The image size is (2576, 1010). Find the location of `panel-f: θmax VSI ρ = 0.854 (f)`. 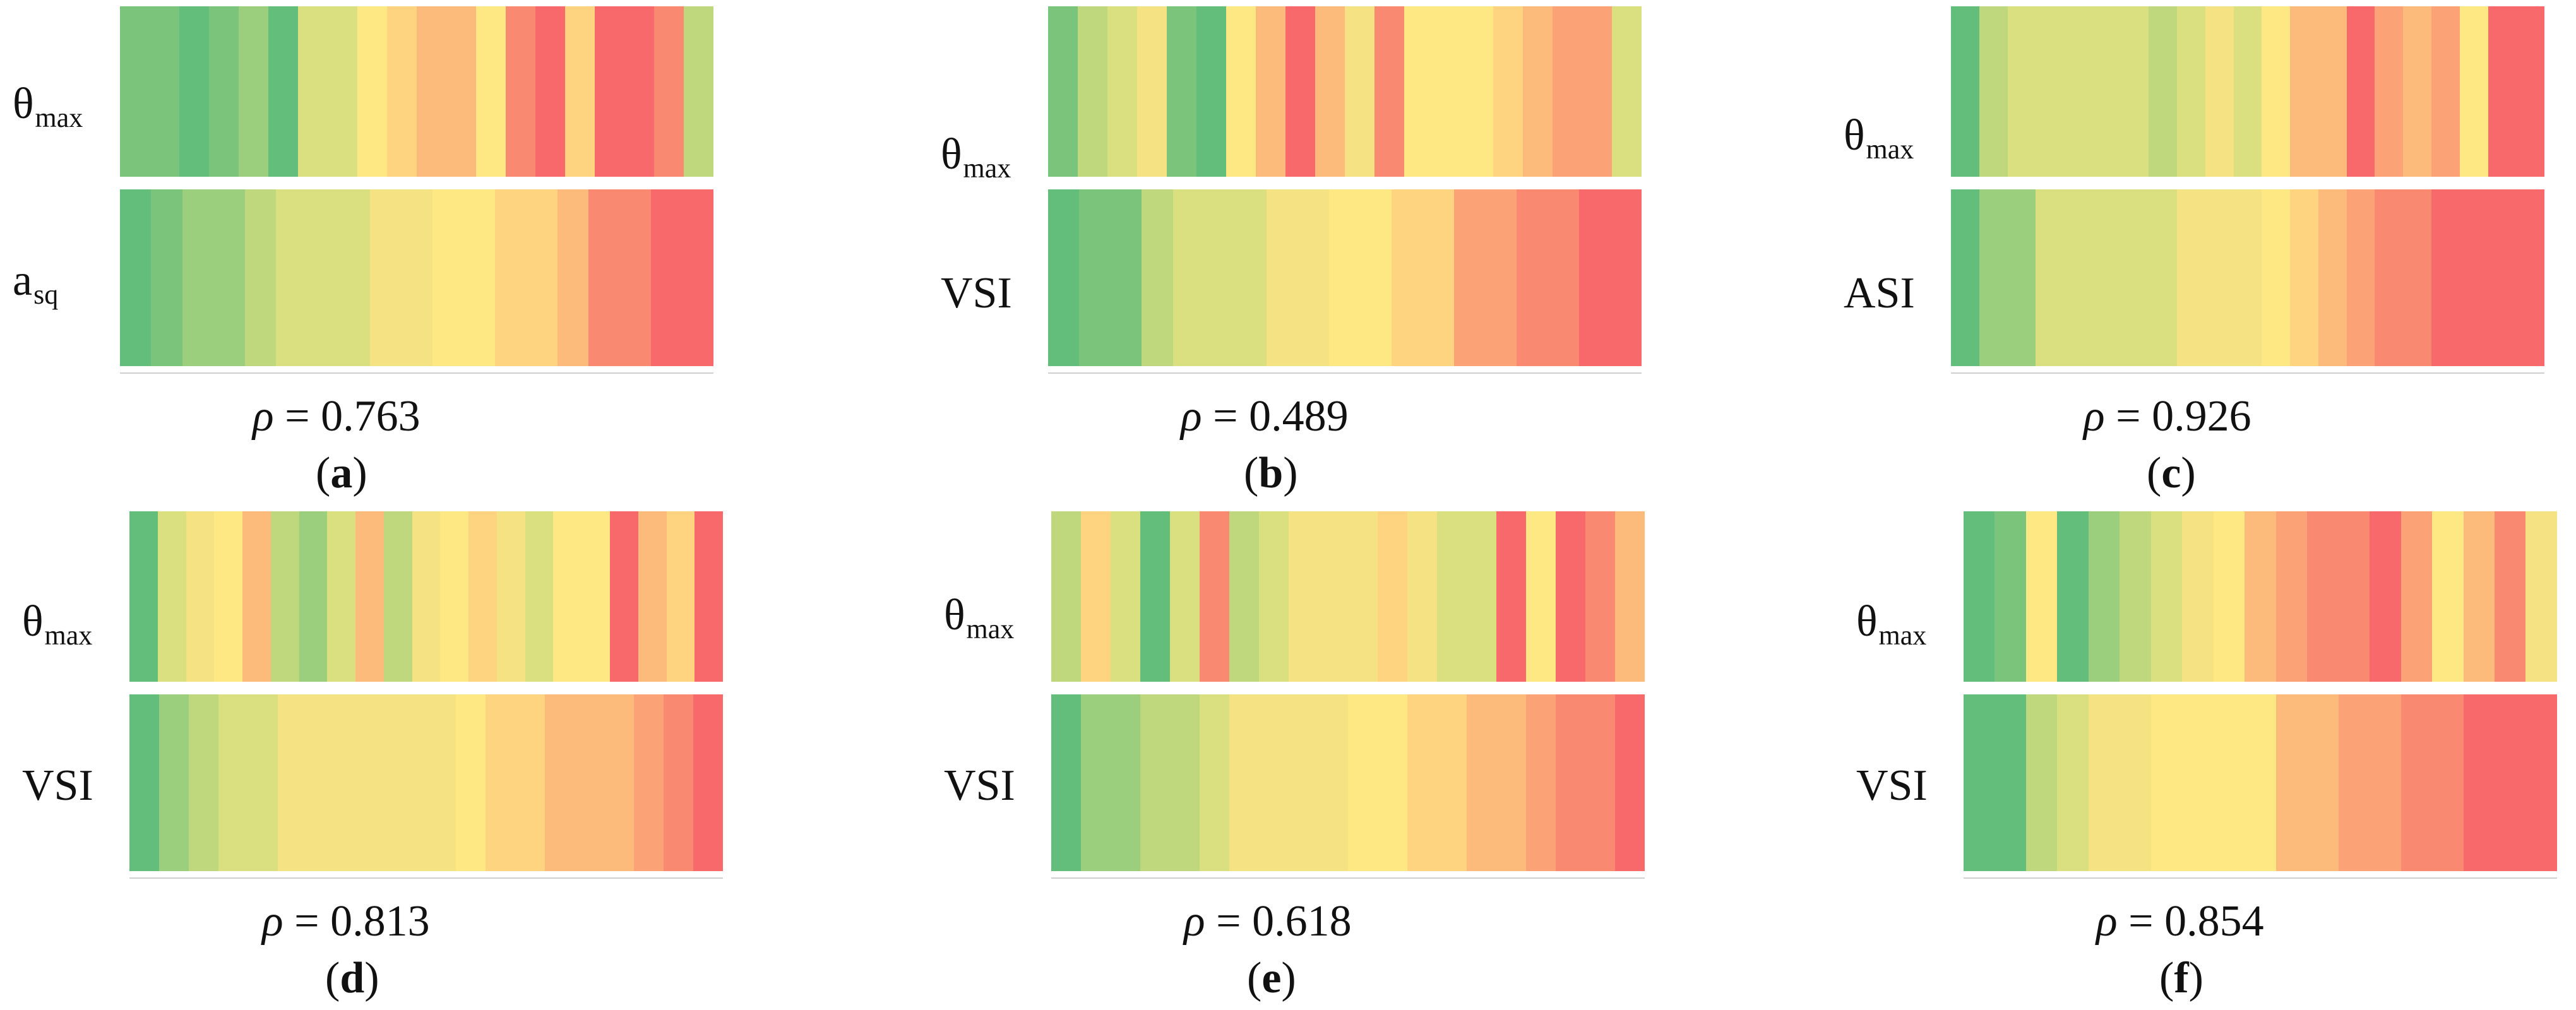

panel-f: θmax VSI ρ = 0.854 (f) is located at coordinates (2216, 761).